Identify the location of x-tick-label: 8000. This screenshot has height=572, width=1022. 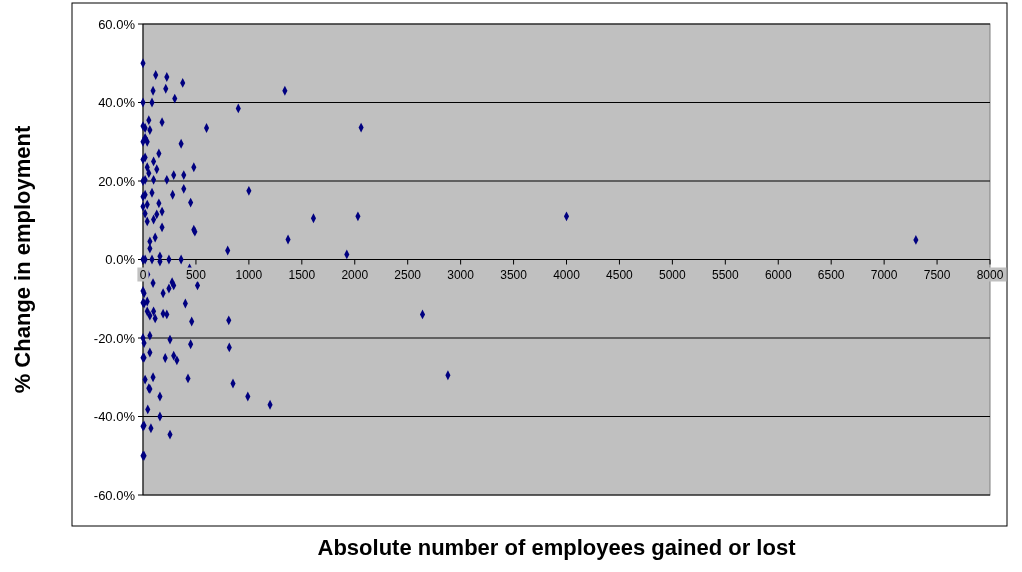
(990, 274).